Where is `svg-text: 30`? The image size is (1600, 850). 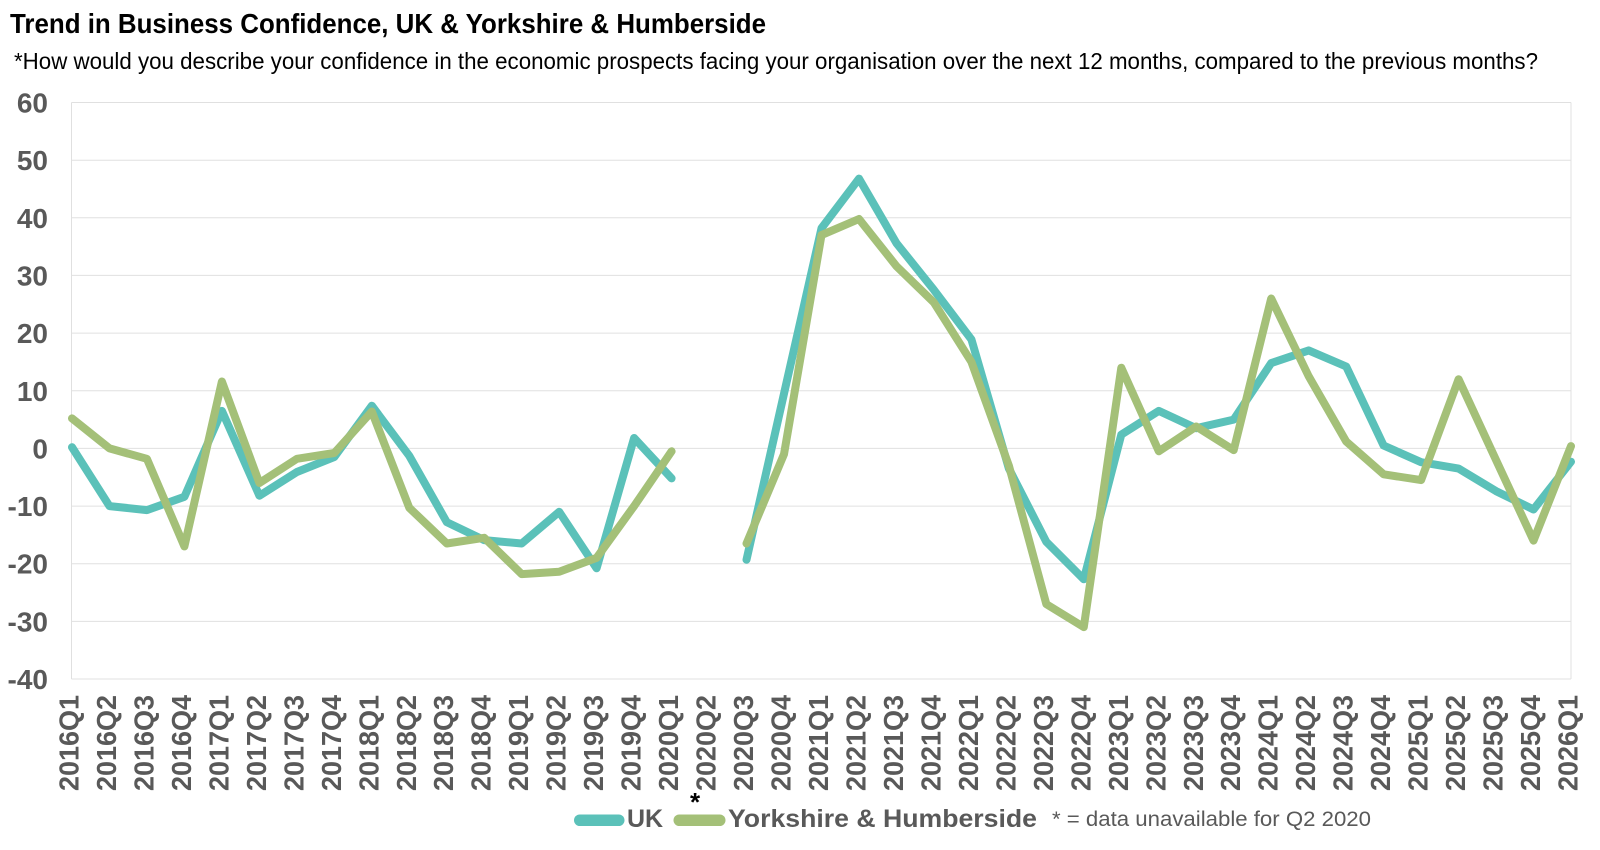 svg-text: 30 is located at coordinates (32, 275).